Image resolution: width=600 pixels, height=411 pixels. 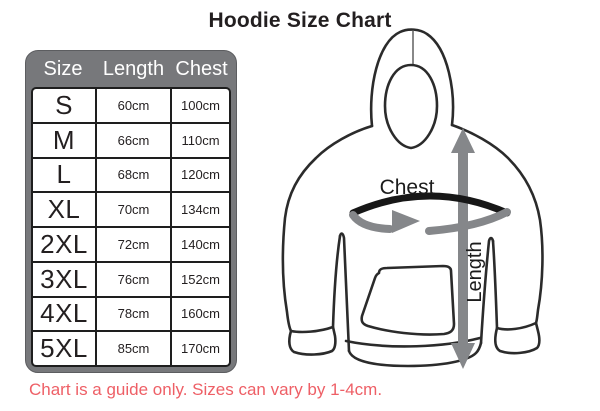 What do you see at coordinates (133, 348) in the screenshot?
I see `length-value-cell: 85cm` at bounding box center [133, 348].